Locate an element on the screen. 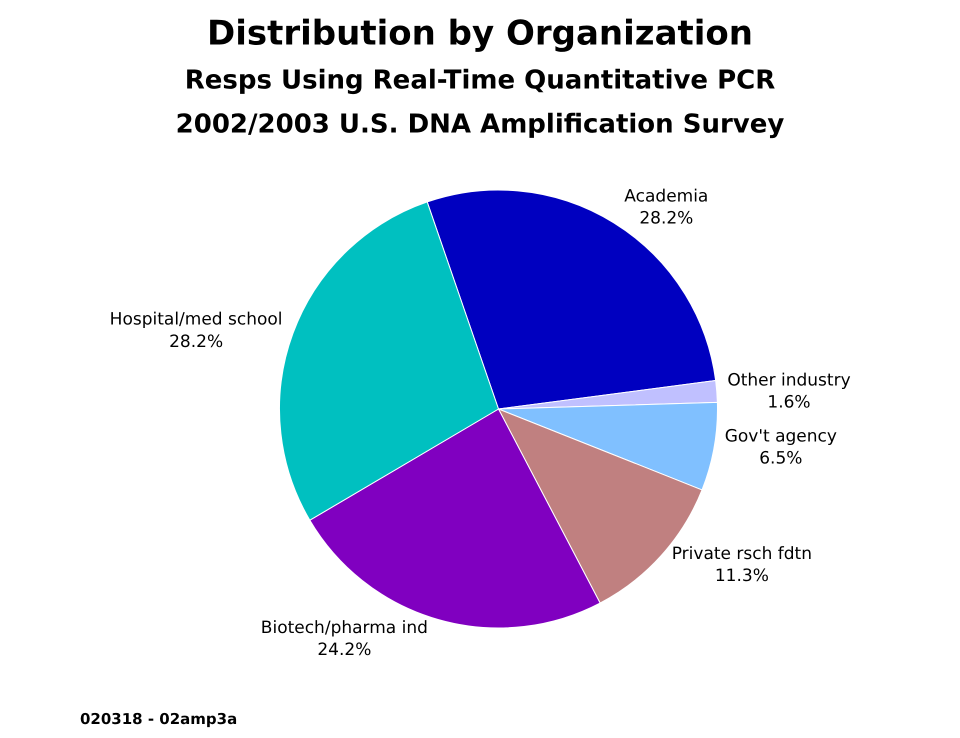 The width and height of the screenshot is (960, 738). slice-label: Academia is located at coordinates (666, 196).